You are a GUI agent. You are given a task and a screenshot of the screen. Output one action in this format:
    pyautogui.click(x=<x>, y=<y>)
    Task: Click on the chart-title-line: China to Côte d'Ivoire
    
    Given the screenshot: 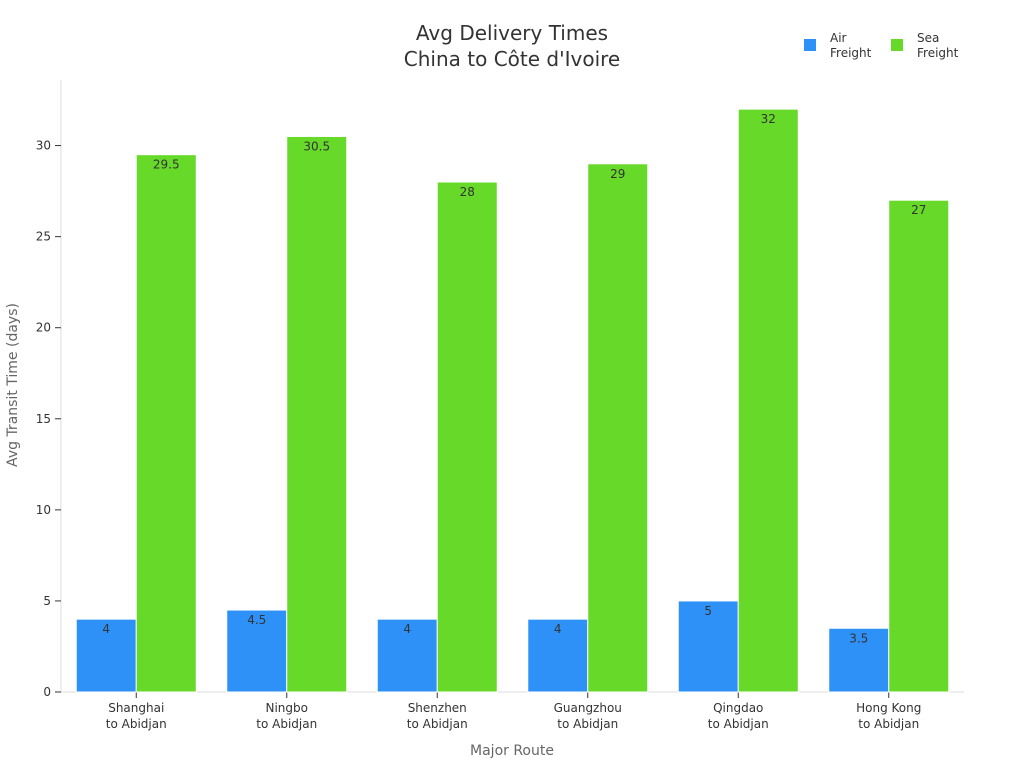 What is the action you would take?
    pyautogui.click(x=512, y=59)
    